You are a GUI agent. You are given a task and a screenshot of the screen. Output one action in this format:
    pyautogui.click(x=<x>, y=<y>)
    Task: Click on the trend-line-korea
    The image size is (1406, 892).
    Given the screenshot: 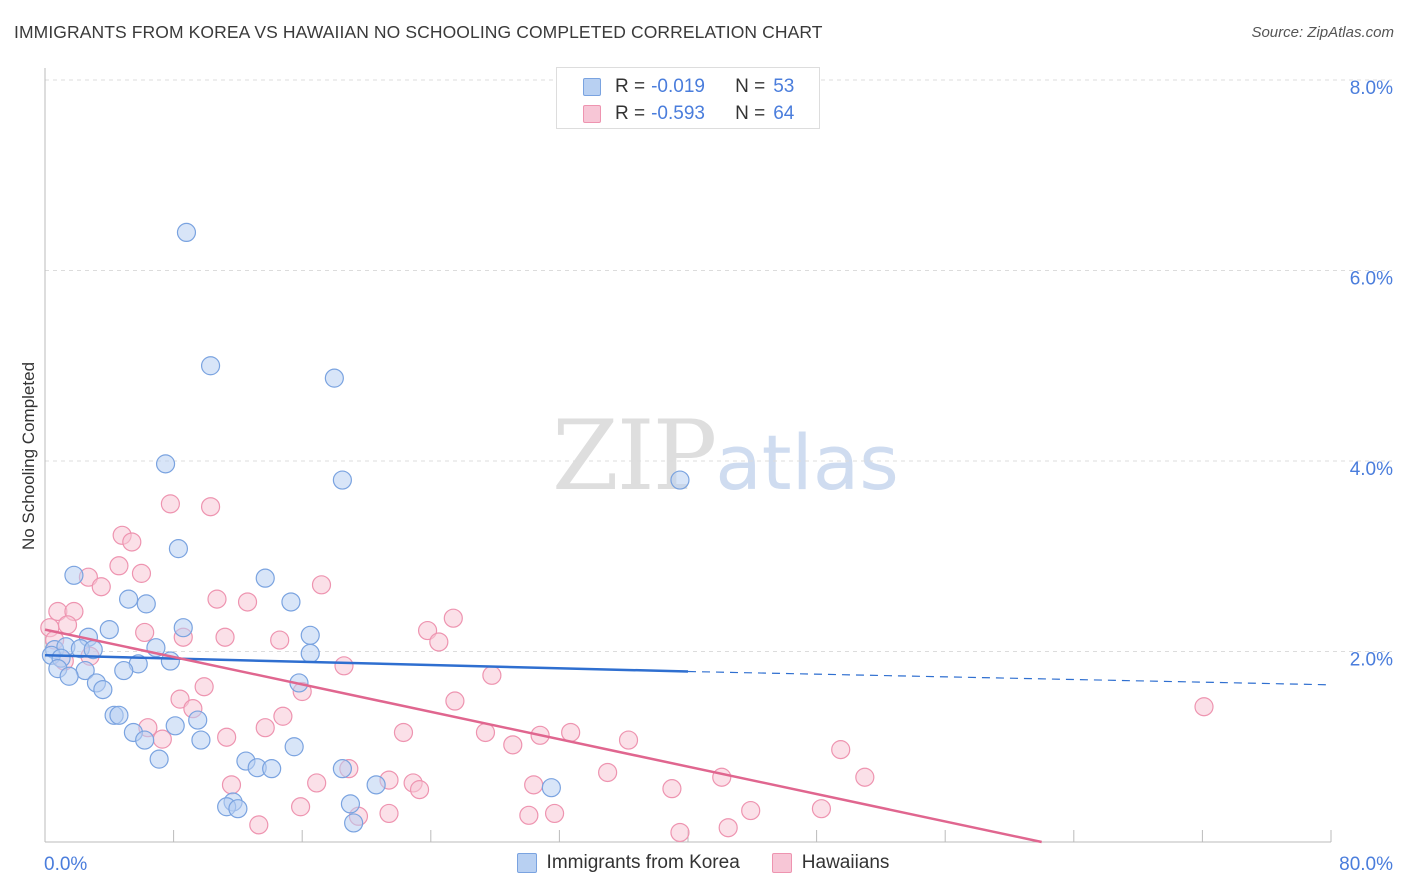 What is the action you would take?
    pyautogui.click(x=366, y=663)
    